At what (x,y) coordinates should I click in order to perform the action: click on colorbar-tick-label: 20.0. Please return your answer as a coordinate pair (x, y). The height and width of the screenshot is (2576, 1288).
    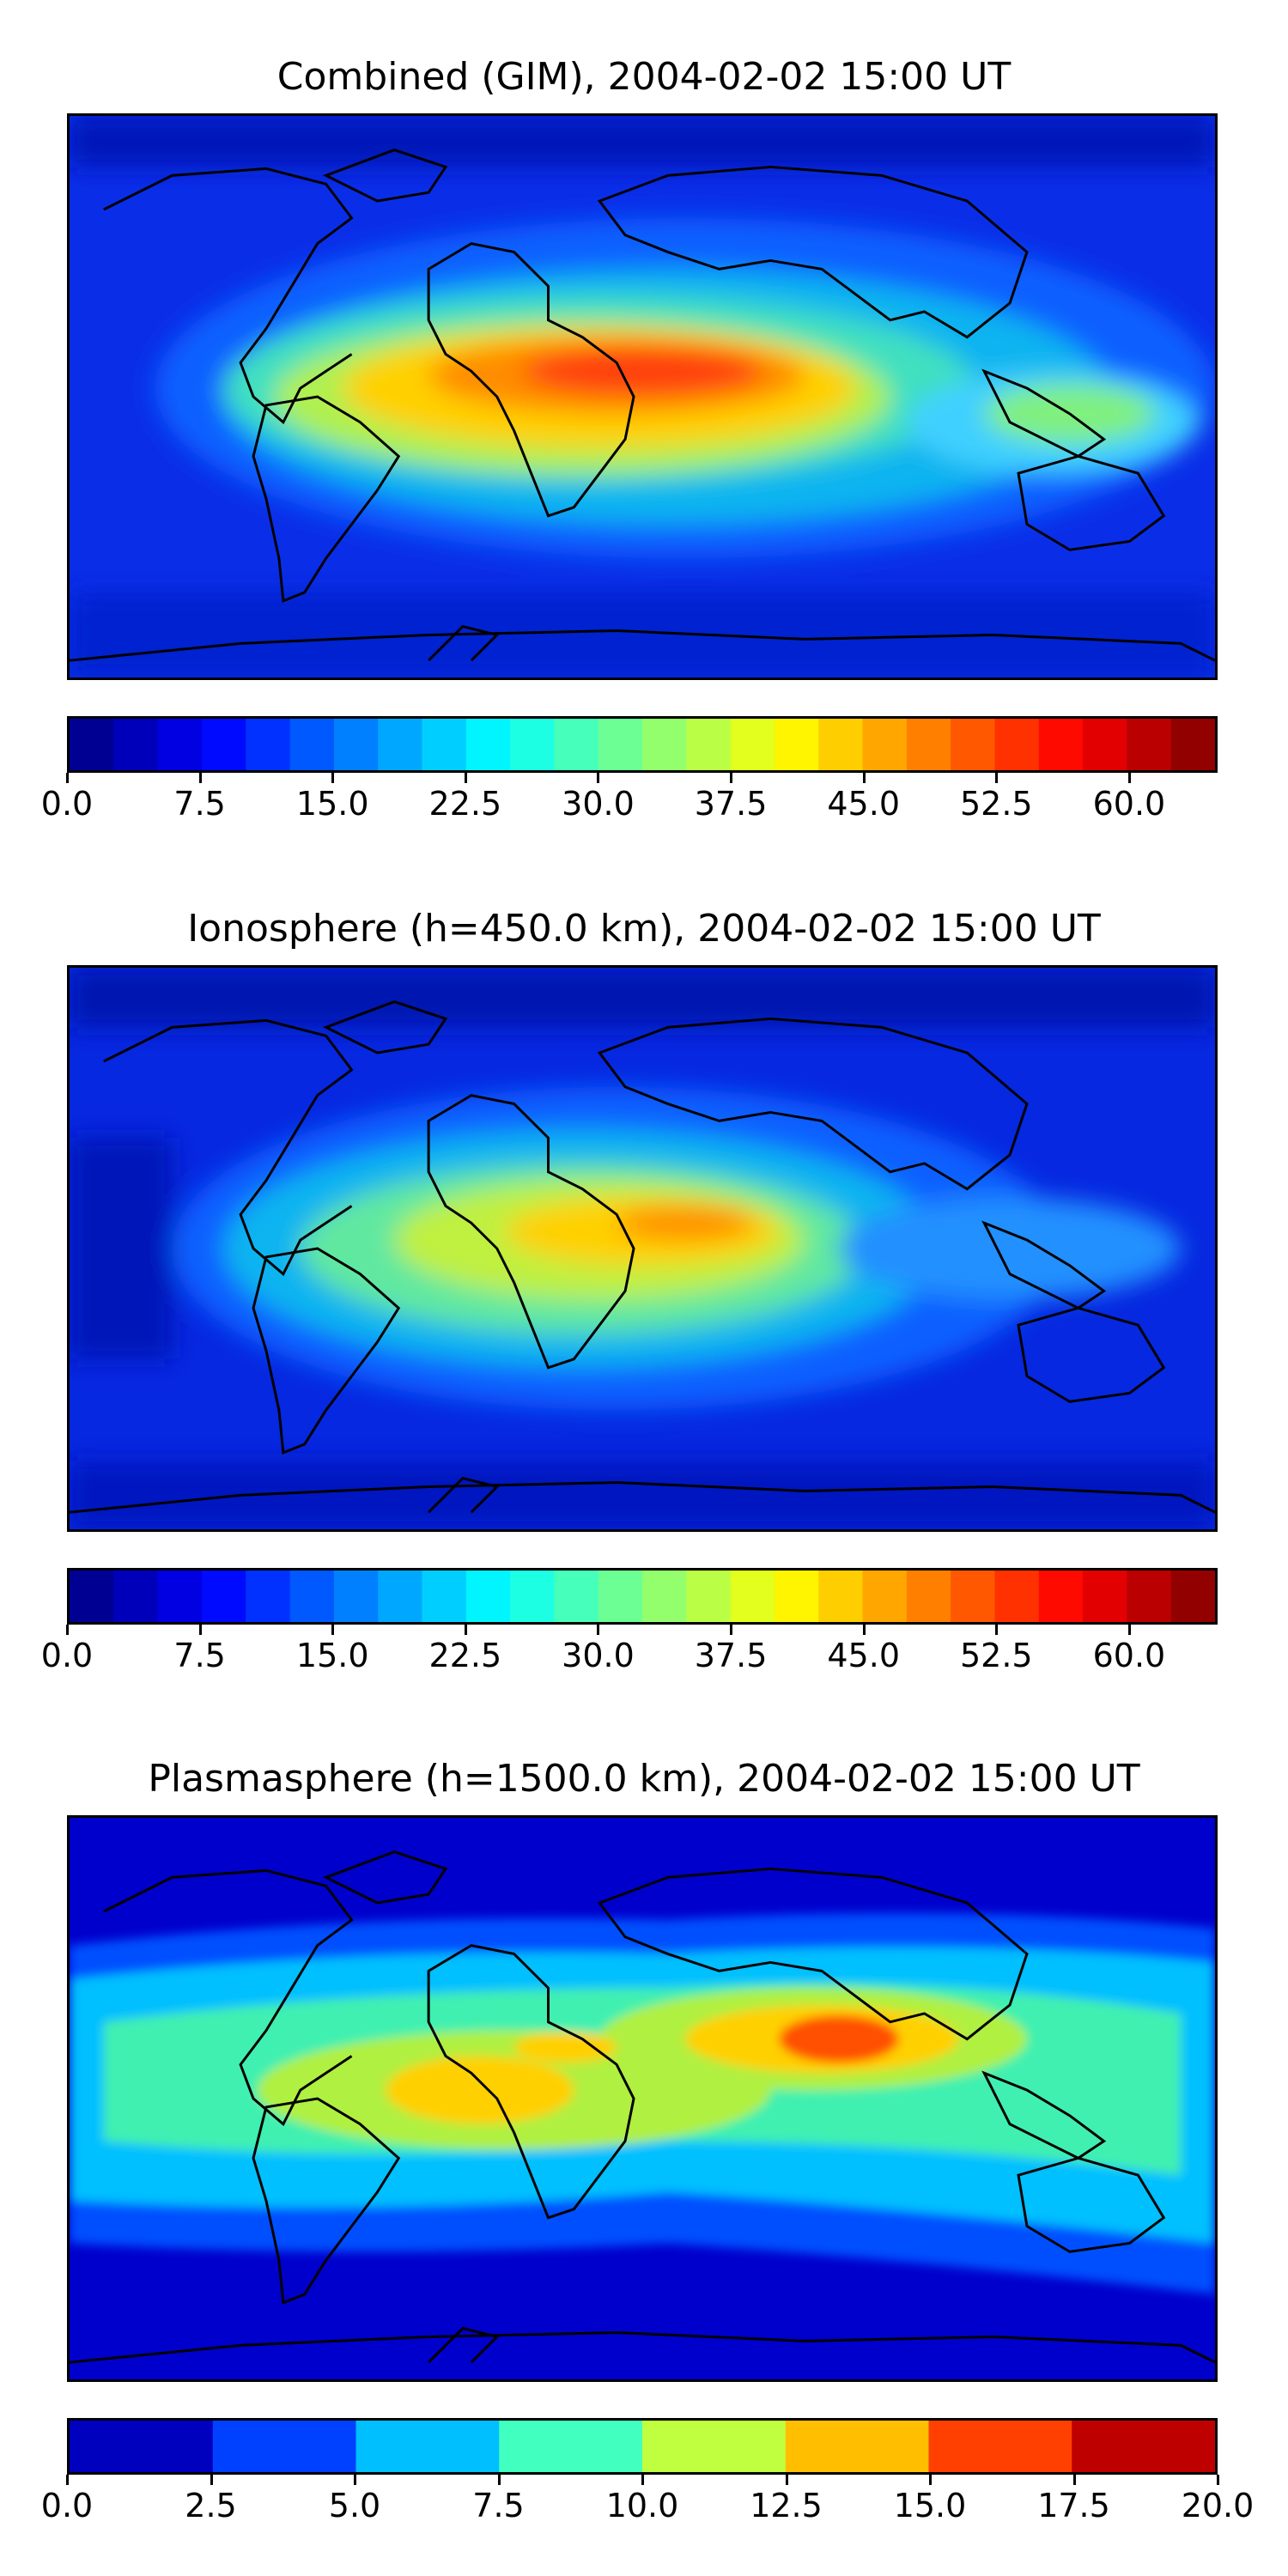
    Looking at the image, I should click on (1218, 2506).